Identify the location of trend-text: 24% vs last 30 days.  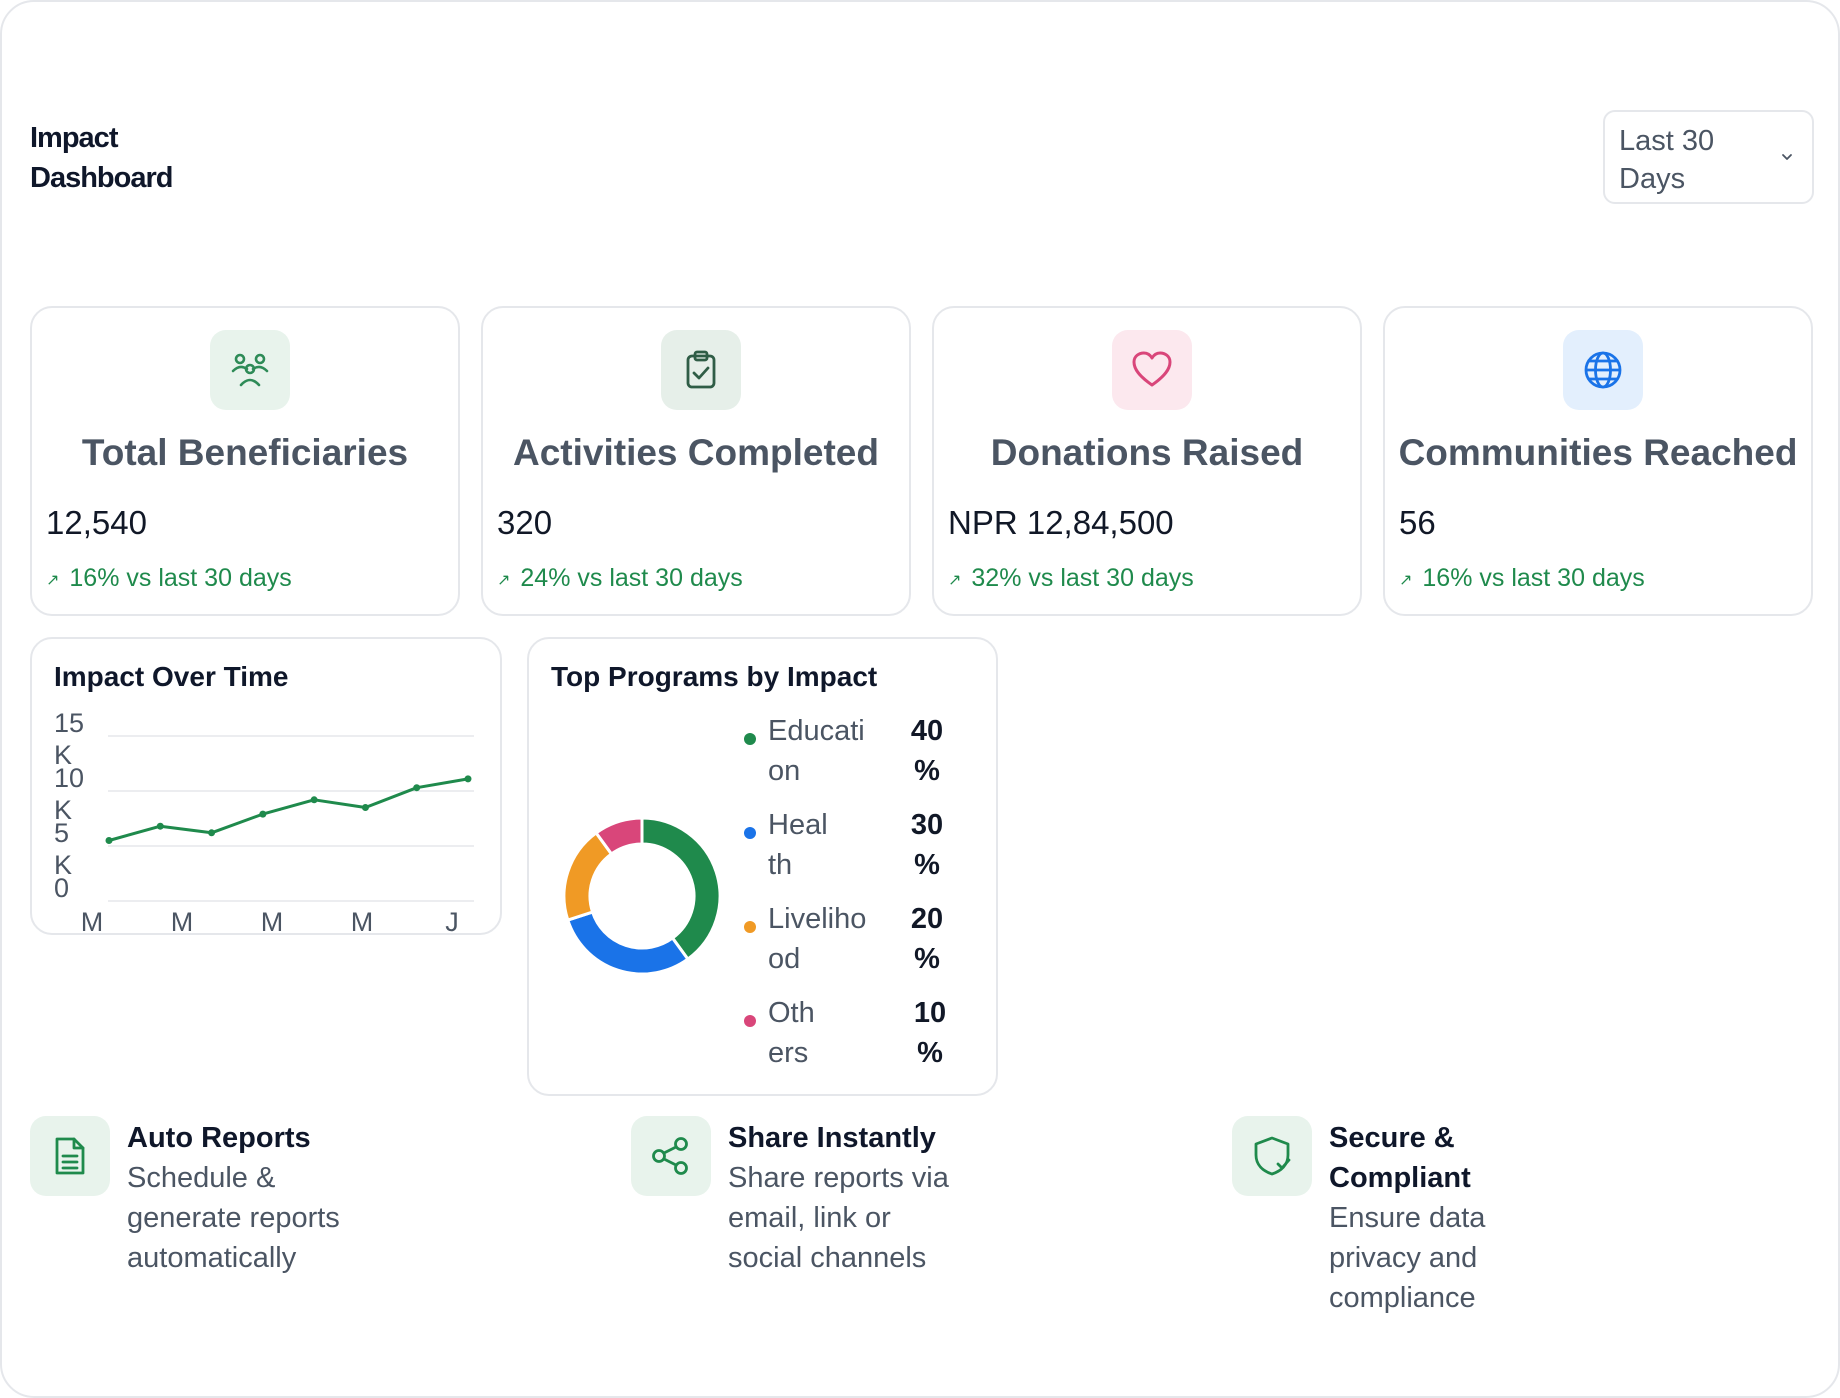
(631, 578).